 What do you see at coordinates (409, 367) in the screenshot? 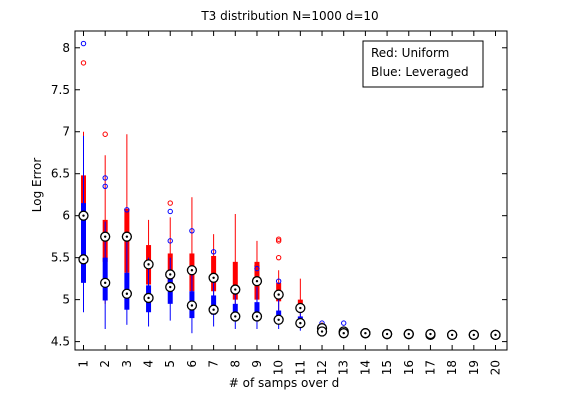
I see `x-tick-label: 16` at bounding box center [409, 367].